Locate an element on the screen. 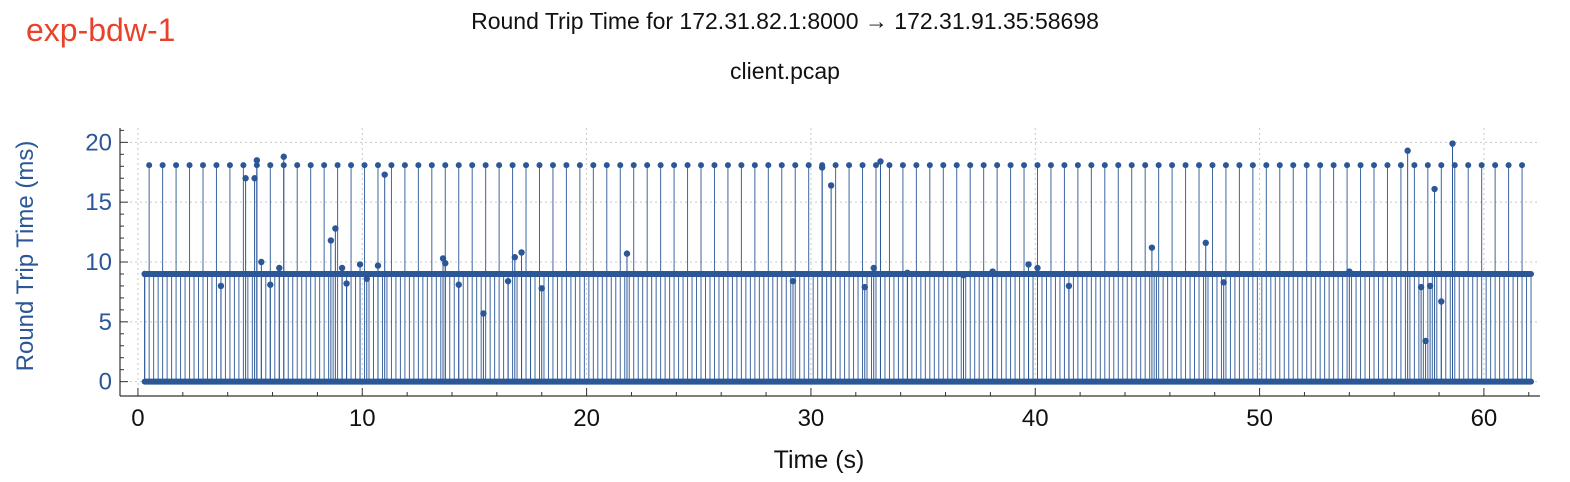 The height and width of the screenshot is (482, 1570). x-tick-label: 10 is located at coordinates (362, 418).